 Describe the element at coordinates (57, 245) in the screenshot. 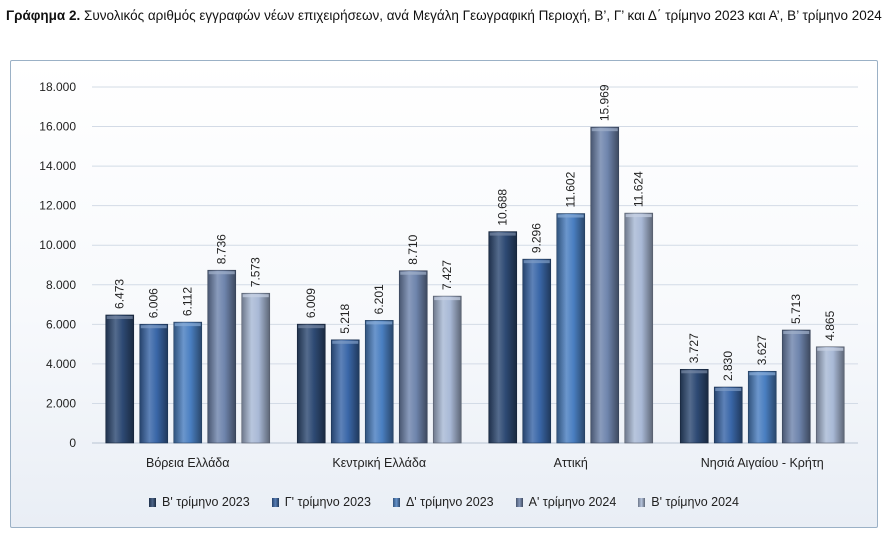

I see `y-tick-label: 10.000` at that location.